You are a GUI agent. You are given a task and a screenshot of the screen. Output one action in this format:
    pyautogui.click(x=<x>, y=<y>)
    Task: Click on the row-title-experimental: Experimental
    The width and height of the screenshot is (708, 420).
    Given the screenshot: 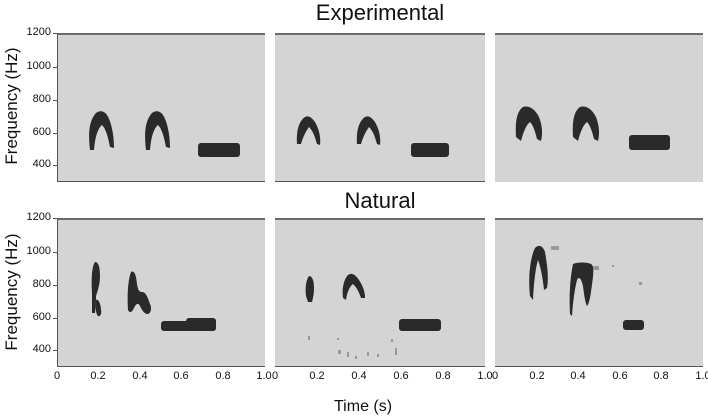 What is the action you would take?
    pyautogui.click(x=380, y=12)
    